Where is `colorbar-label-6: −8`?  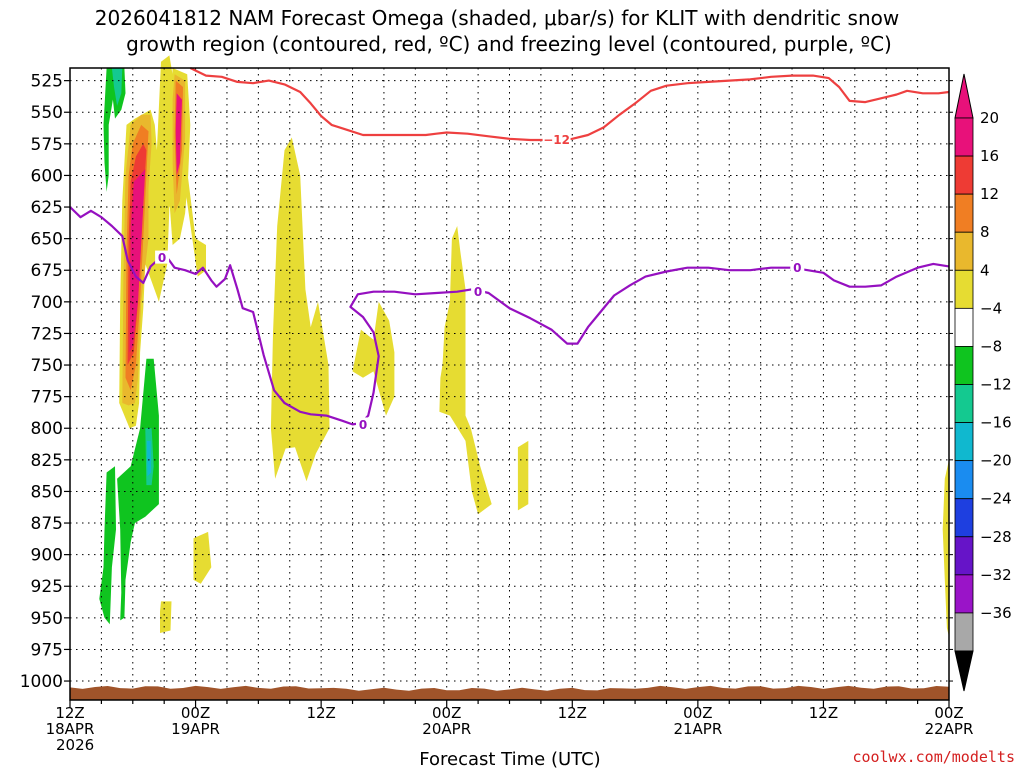
colorbar-label-6: −8 is located at coordinates (991, 346).